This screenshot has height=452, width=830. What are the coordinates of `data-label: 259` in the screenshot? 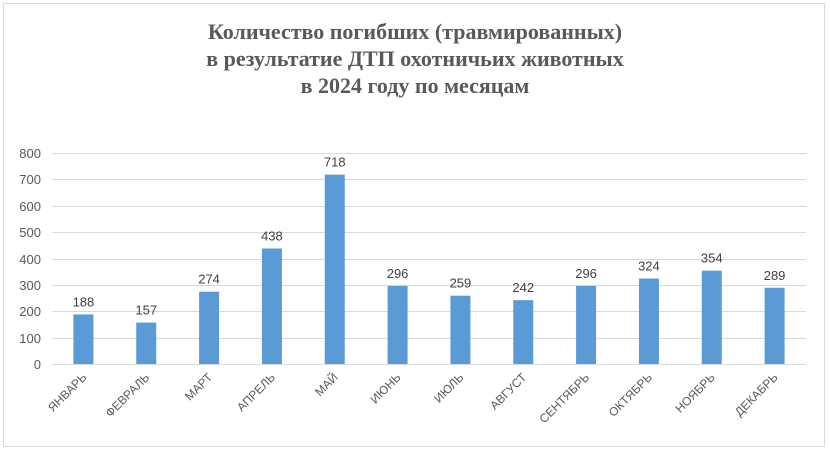 It's located at (461, 283).